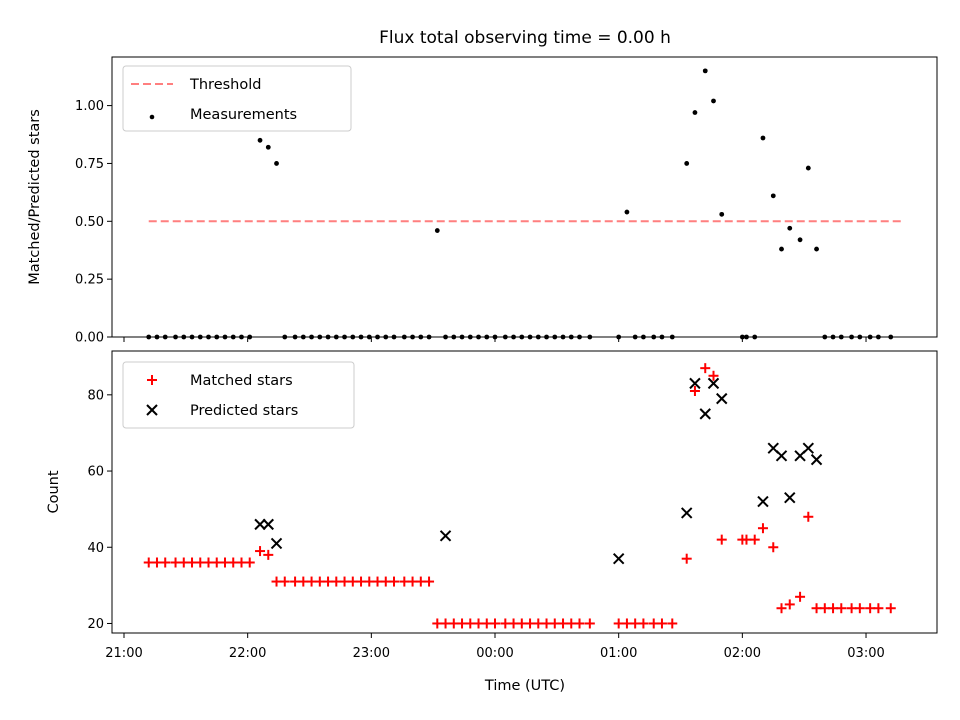  I want to click on top-x-ticks, so click(495, 339).